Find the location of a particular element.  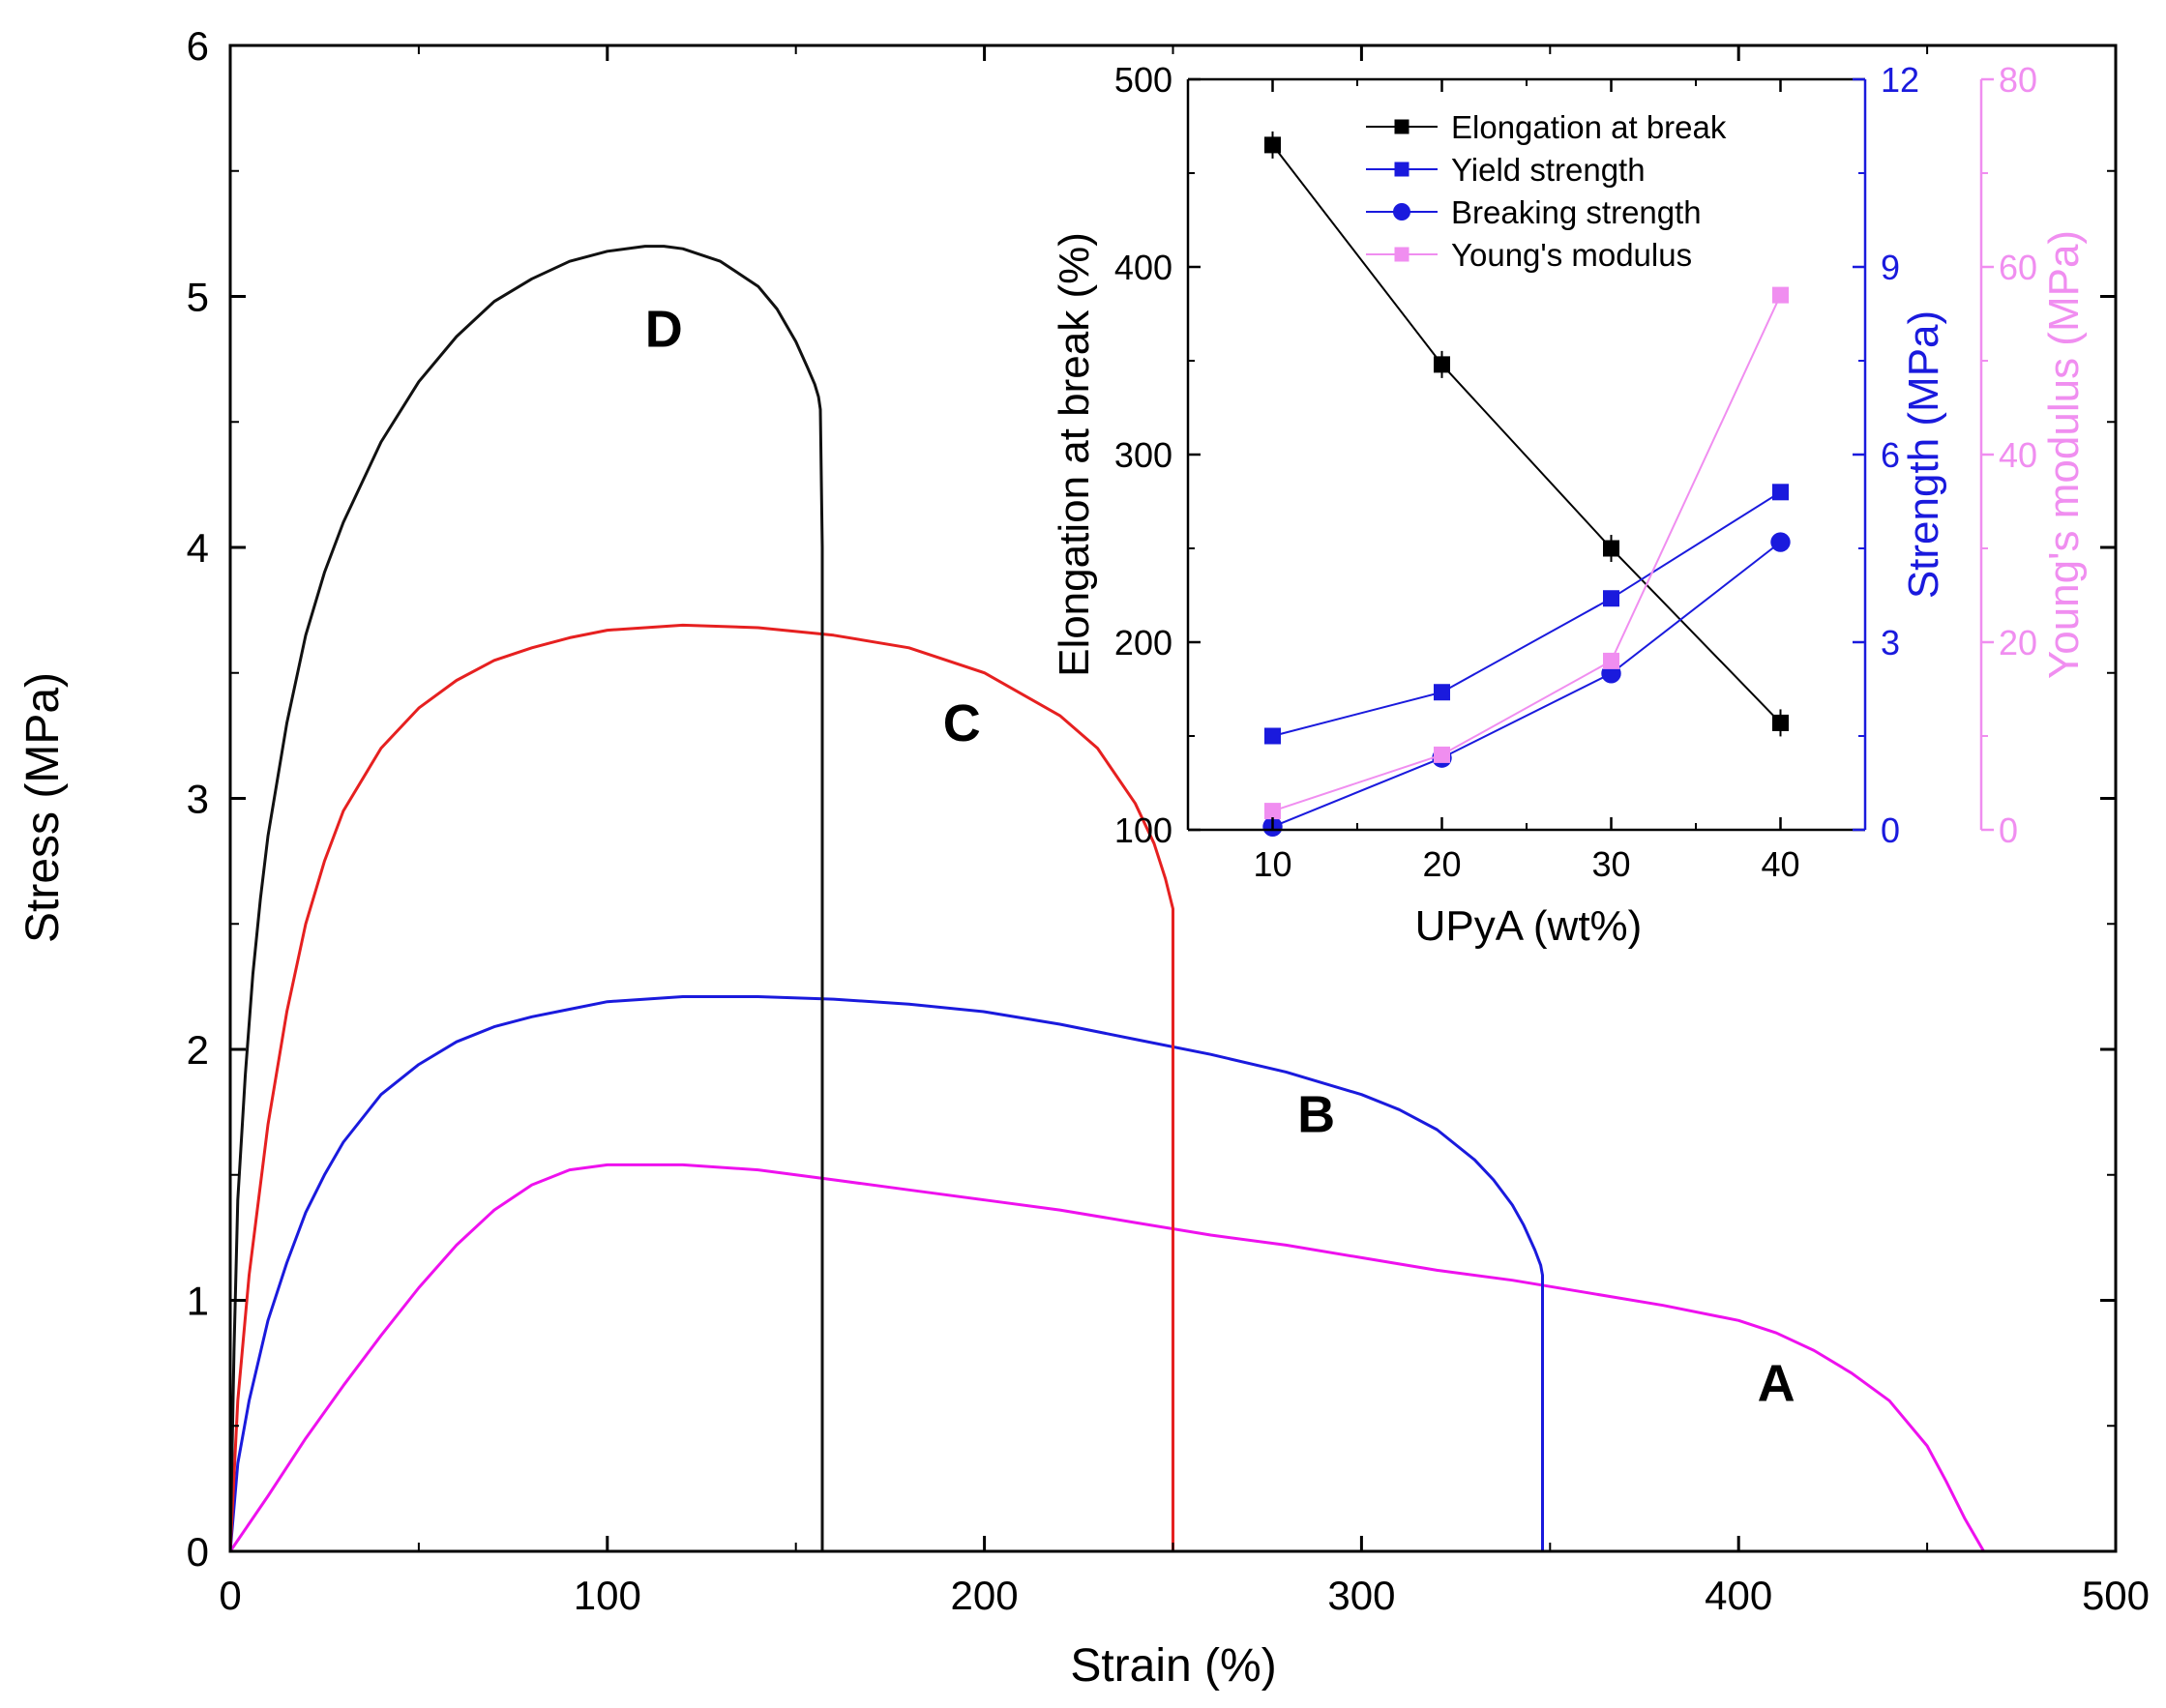

inset-right2-tick-label: 80 is located at coordinates (2018, 80).